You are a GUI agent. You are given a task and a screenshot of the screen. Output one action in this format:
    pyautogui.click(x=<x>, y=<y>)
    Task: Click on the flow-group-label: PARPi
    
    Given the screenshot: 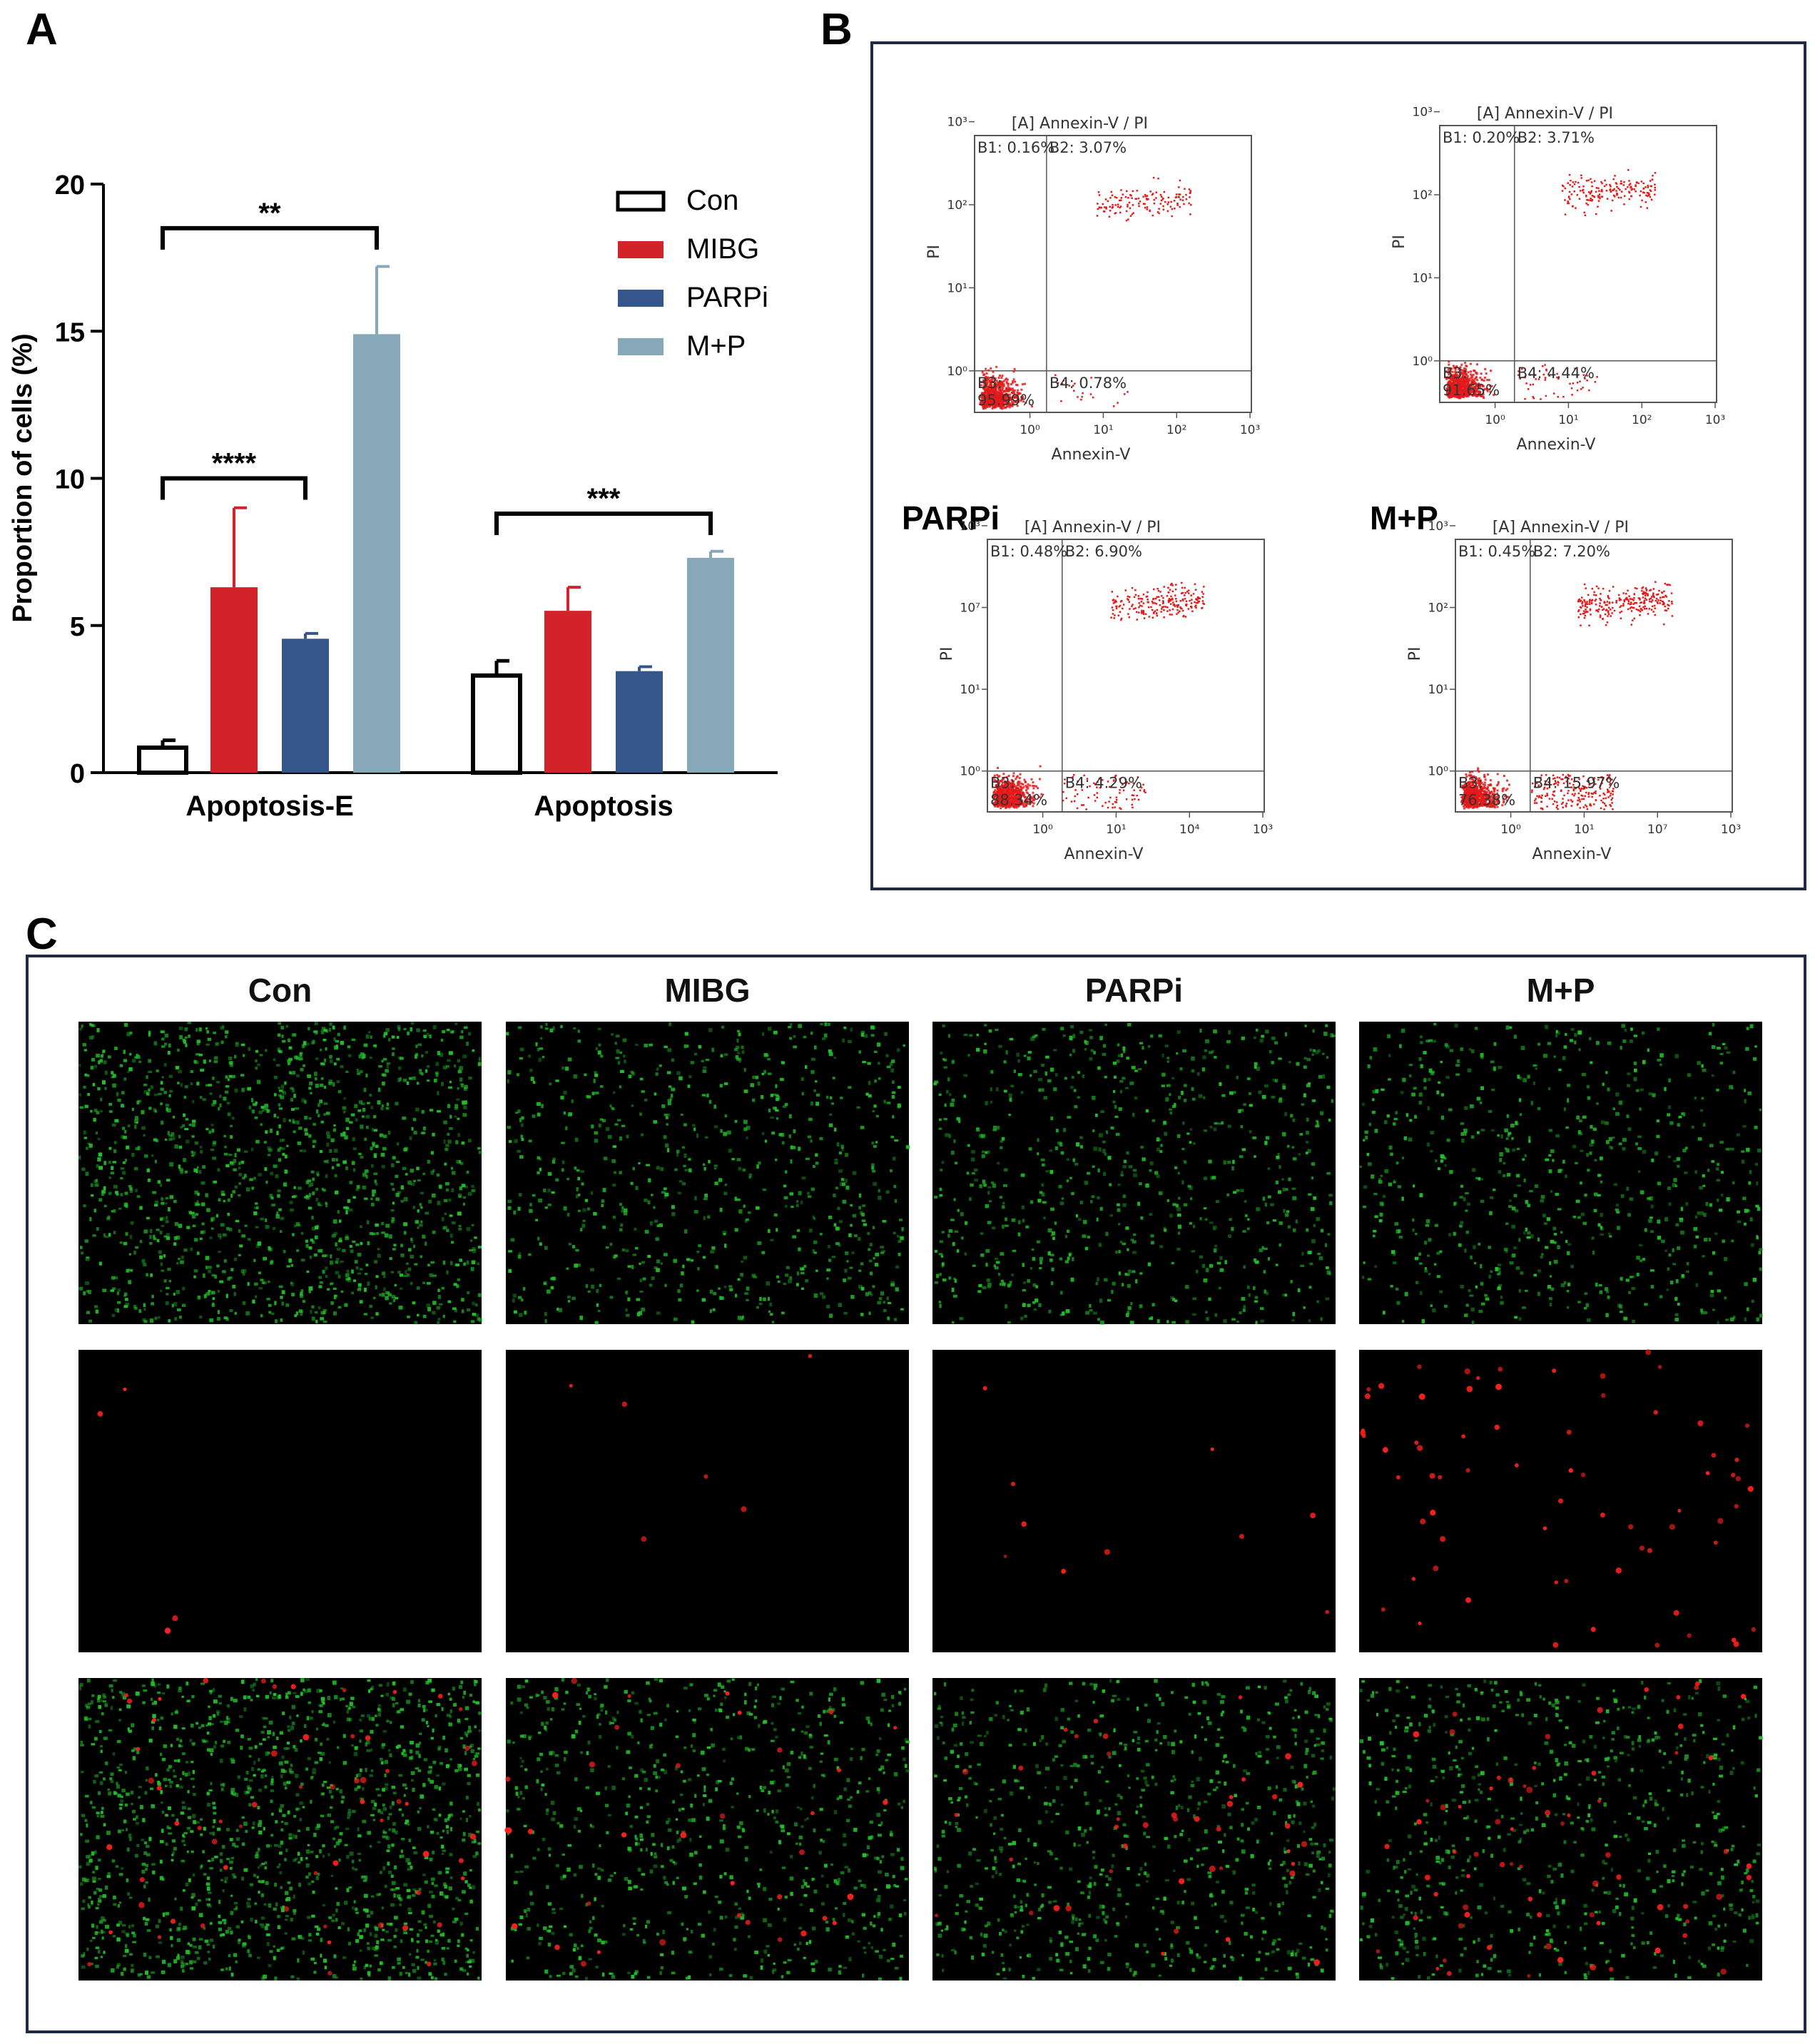 What is the action you would take?
    pyautogui.click(x=951, y=518)
    